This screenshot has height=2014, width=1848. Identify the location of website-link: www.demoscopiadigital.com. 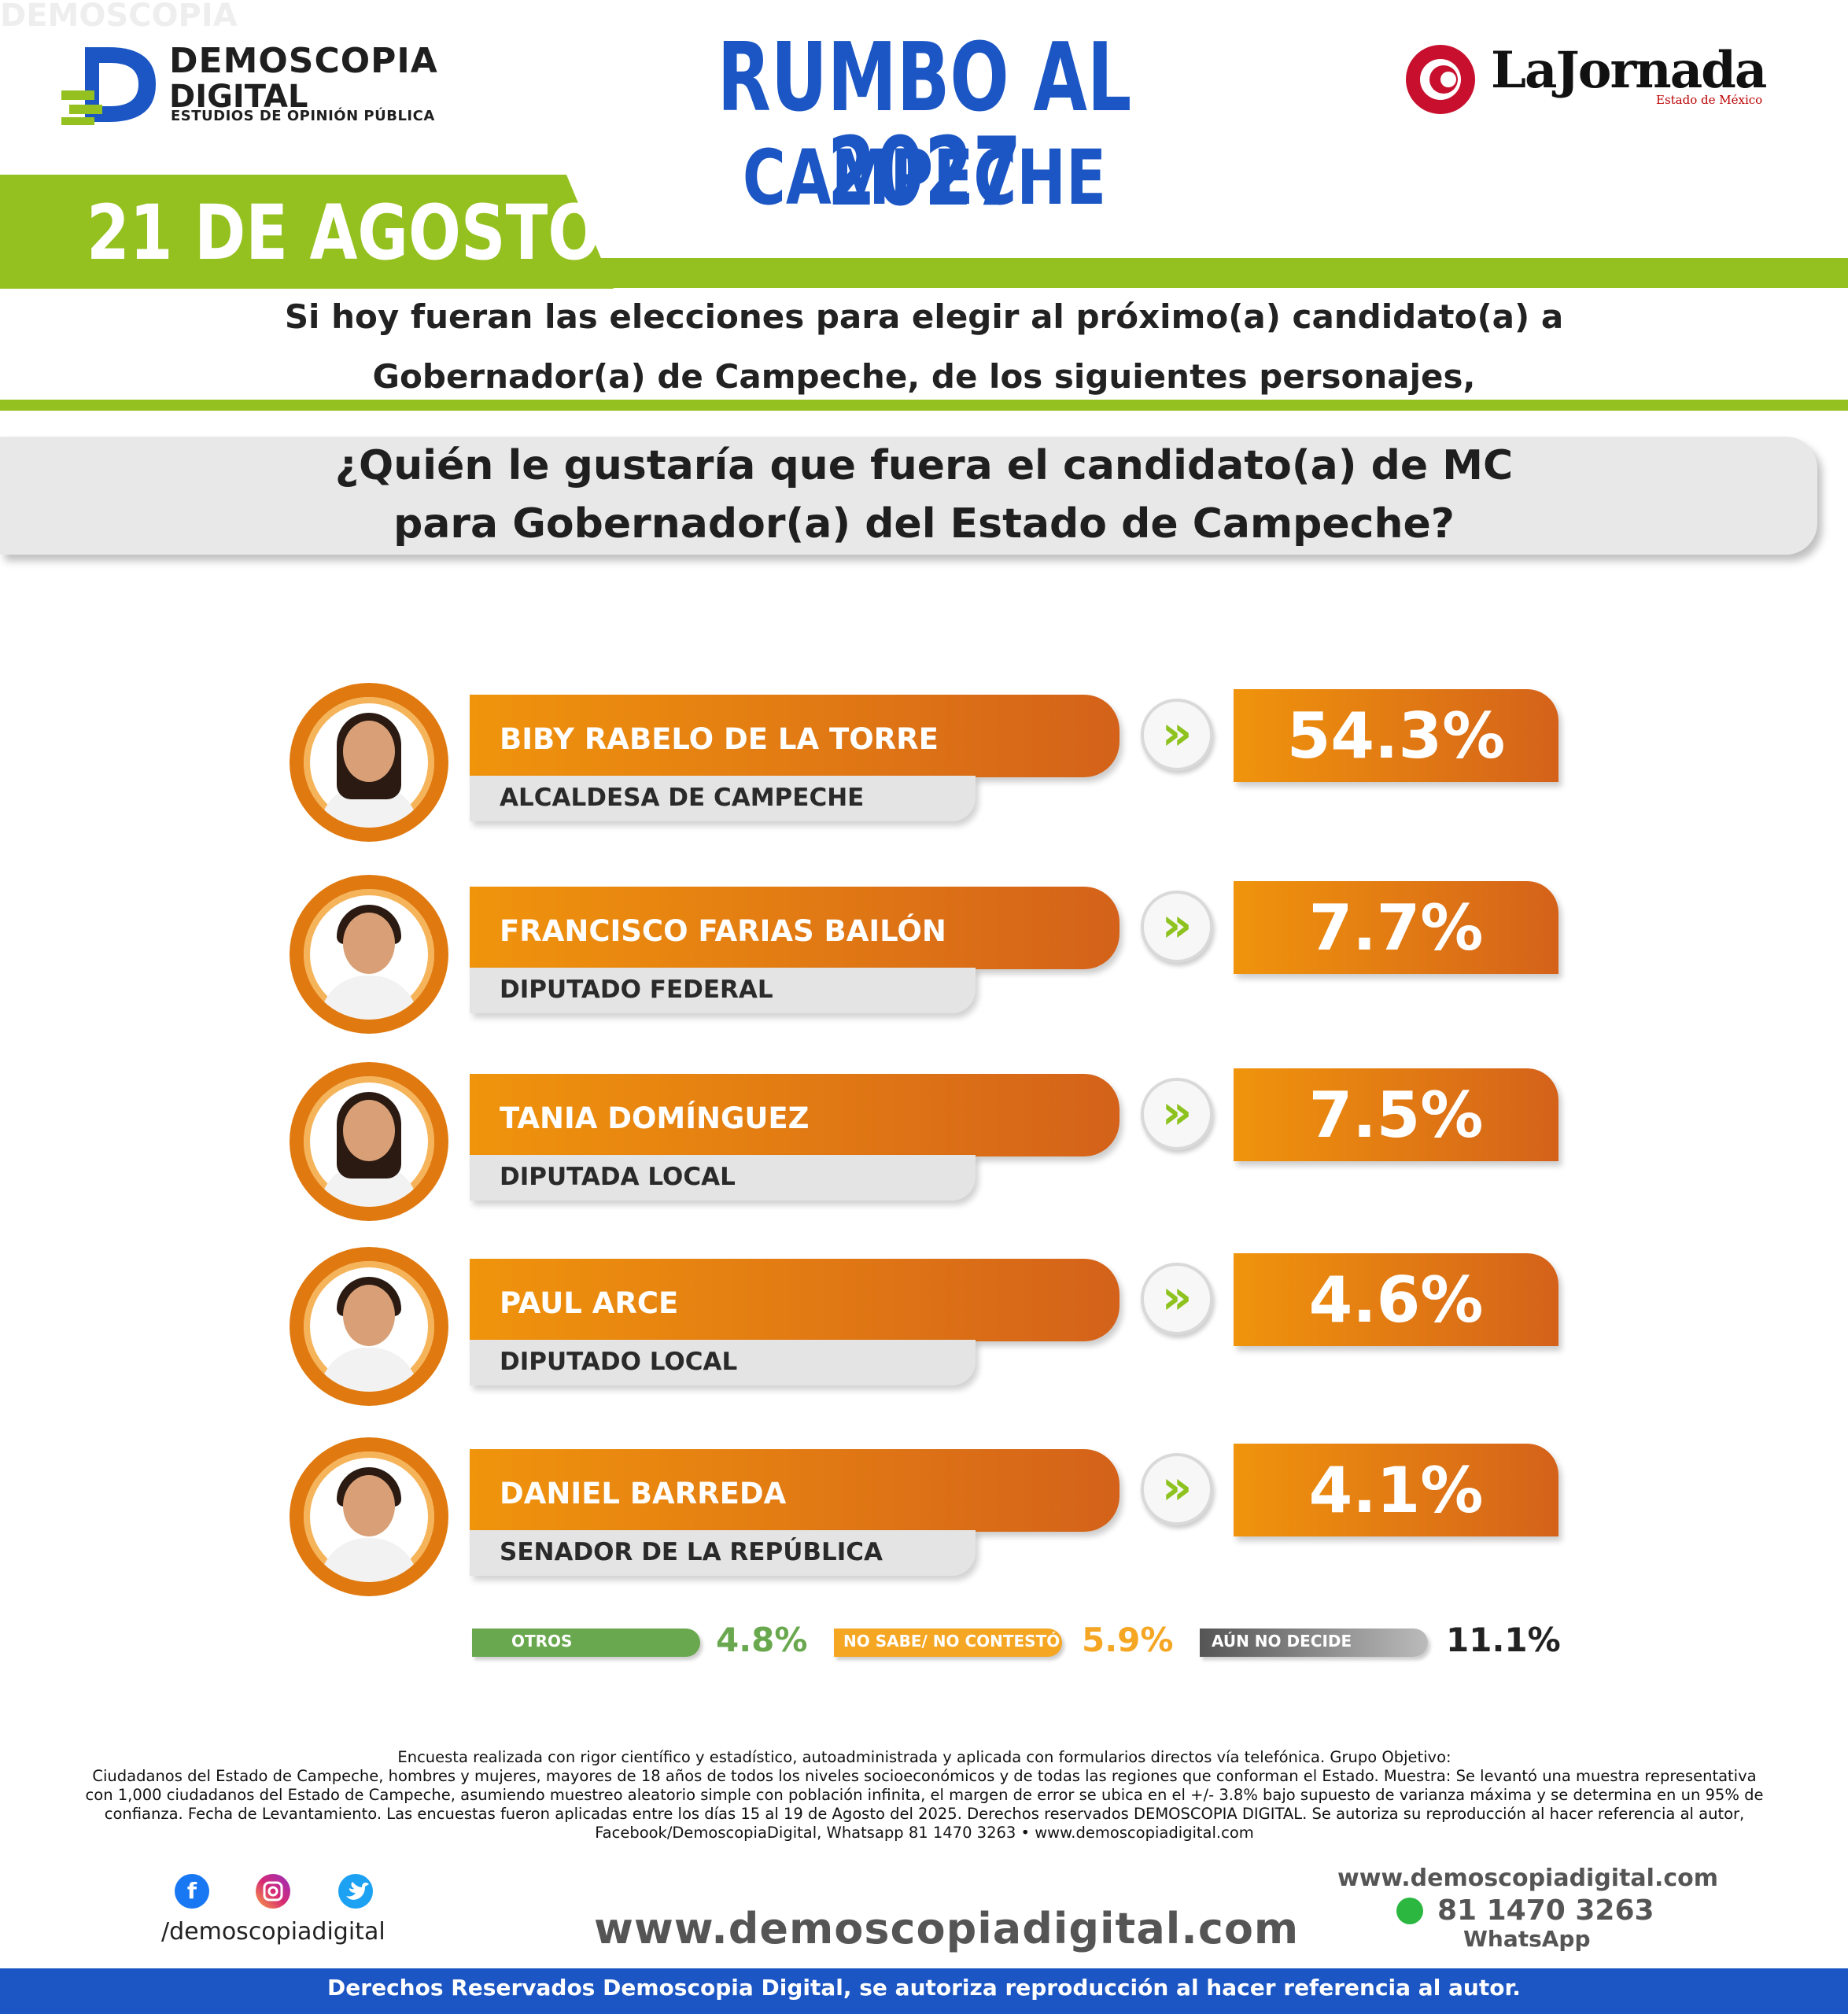
(947, 1929).